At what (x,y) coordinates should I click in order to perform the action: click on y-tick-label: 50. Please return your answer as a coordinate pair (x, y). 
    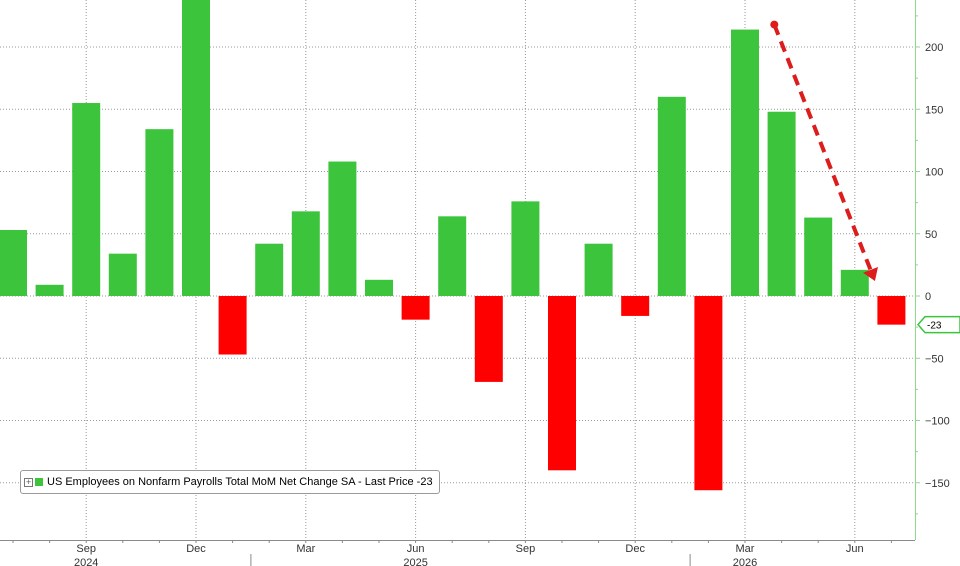
    Looking at the image, I should click on (931, 235).